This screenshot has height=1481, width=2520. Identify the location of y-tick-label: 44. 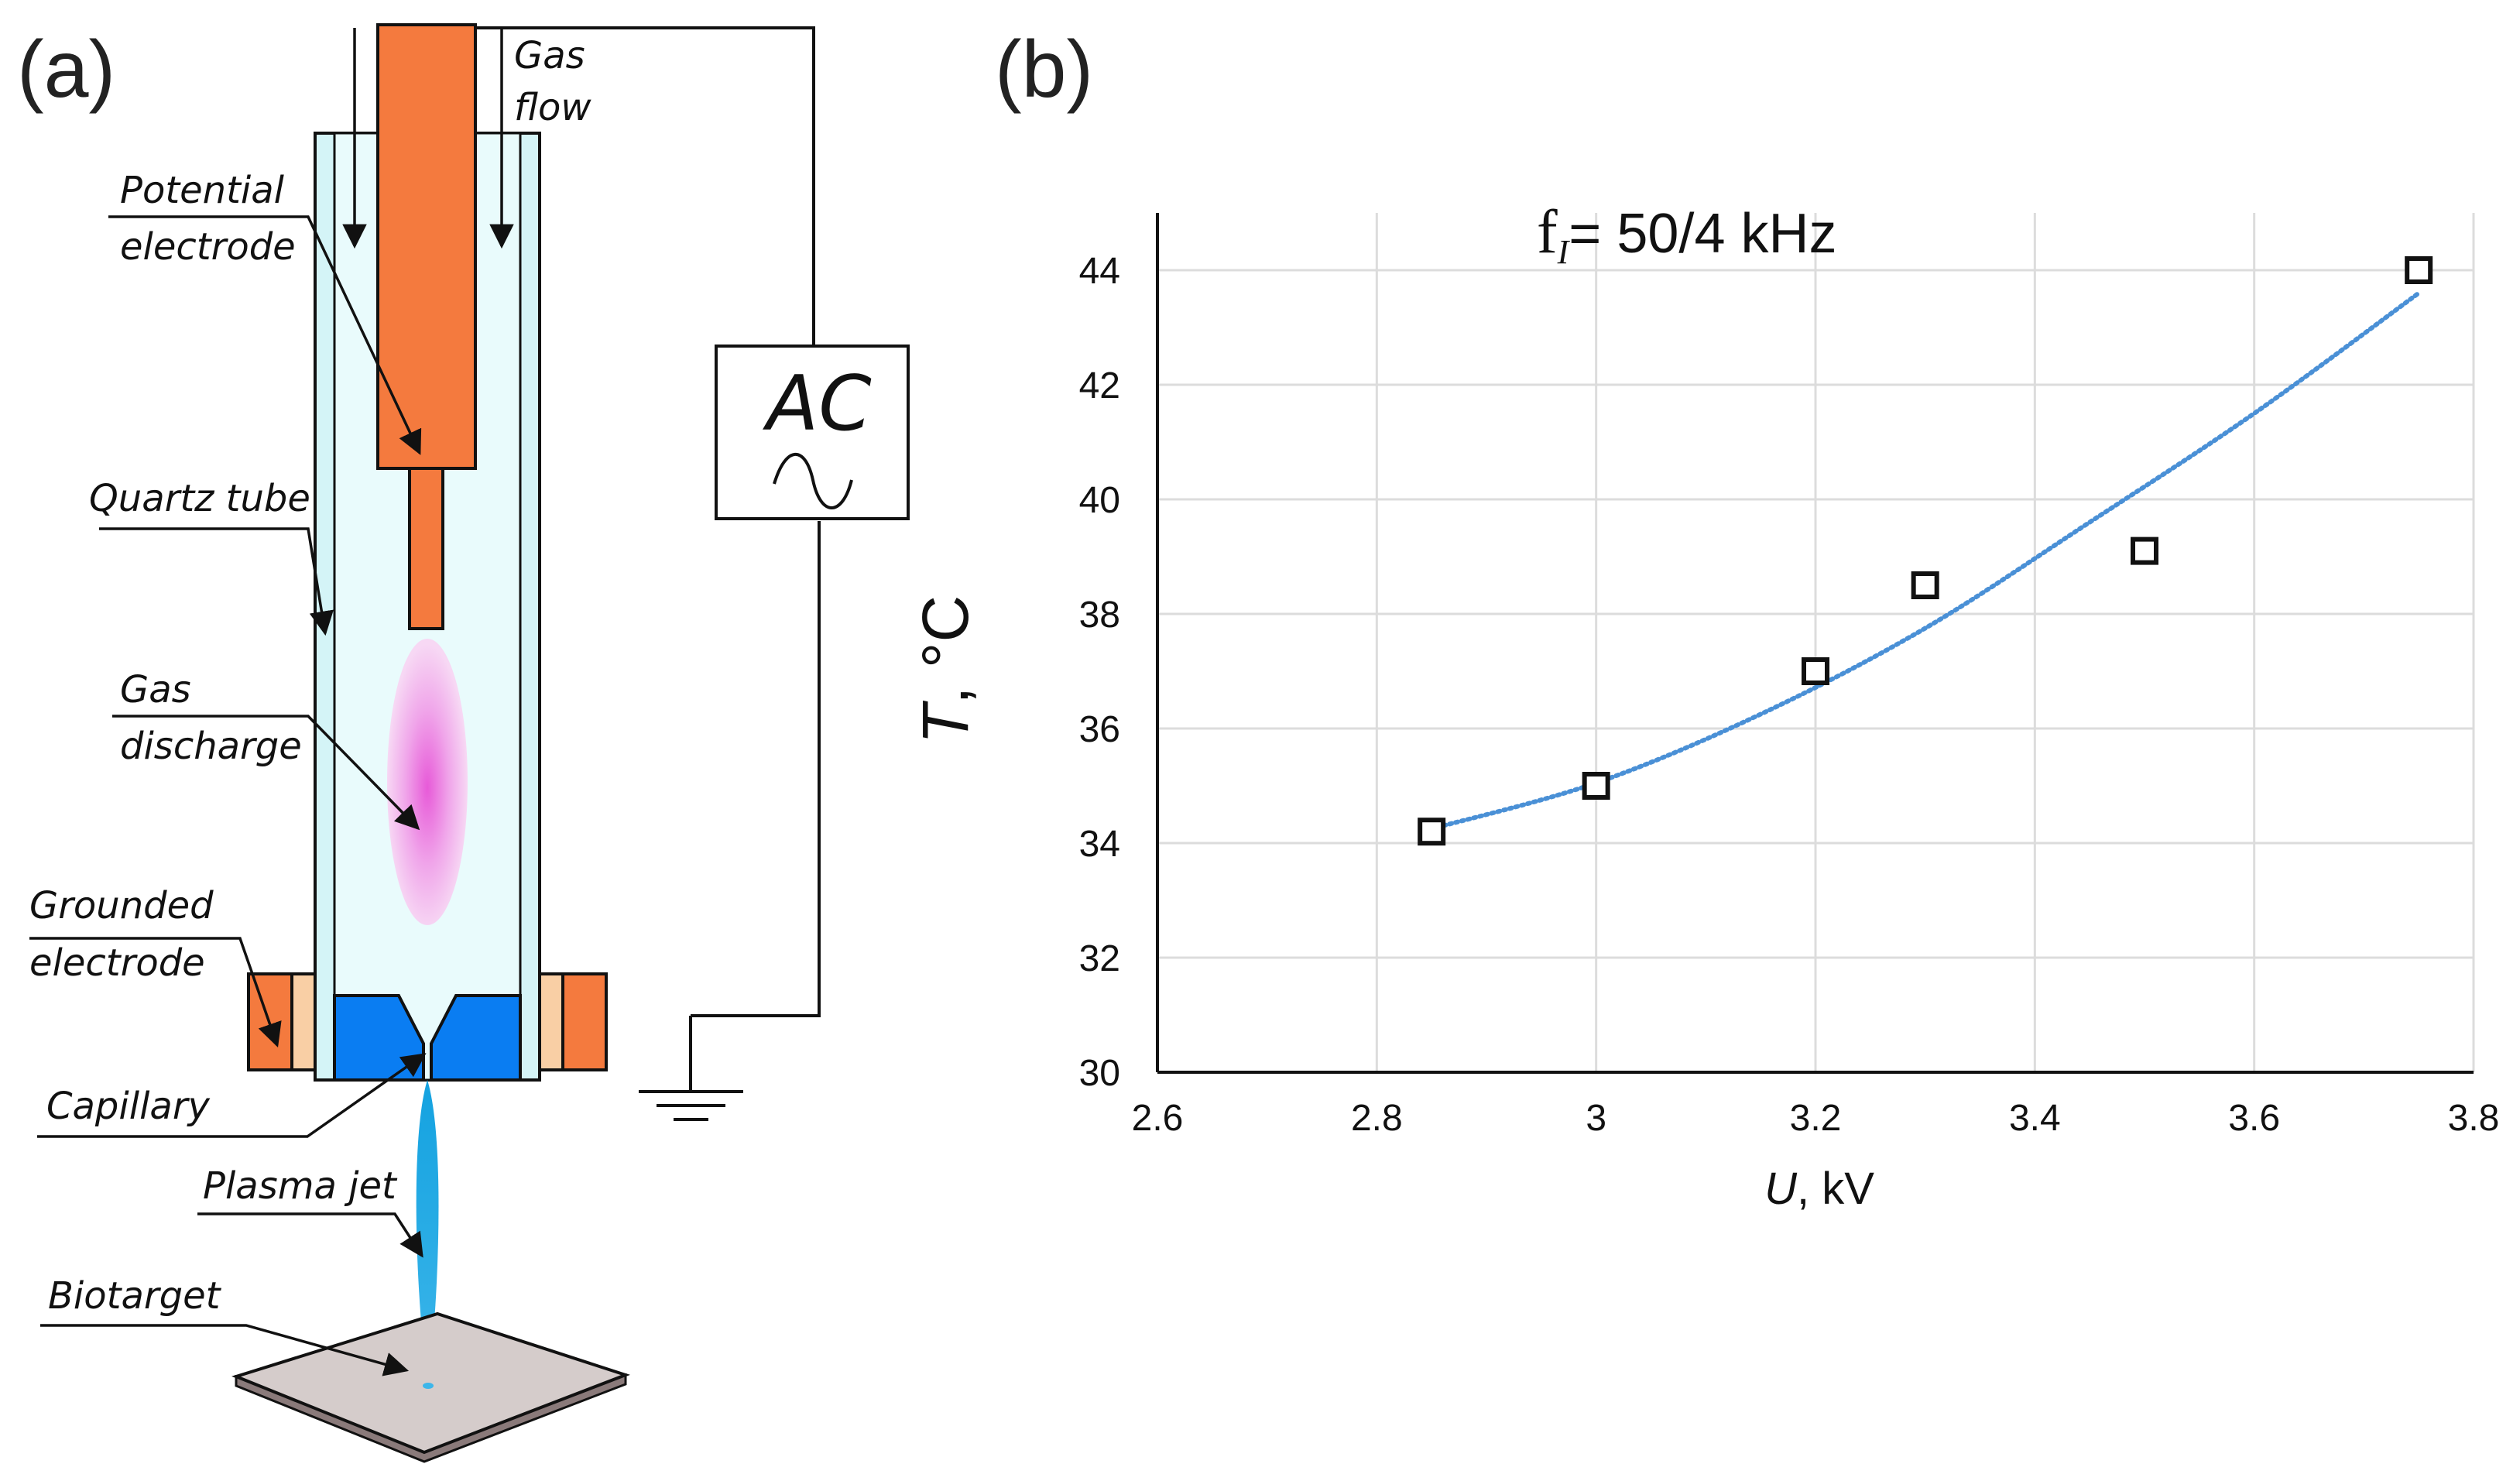
(1099, 271).